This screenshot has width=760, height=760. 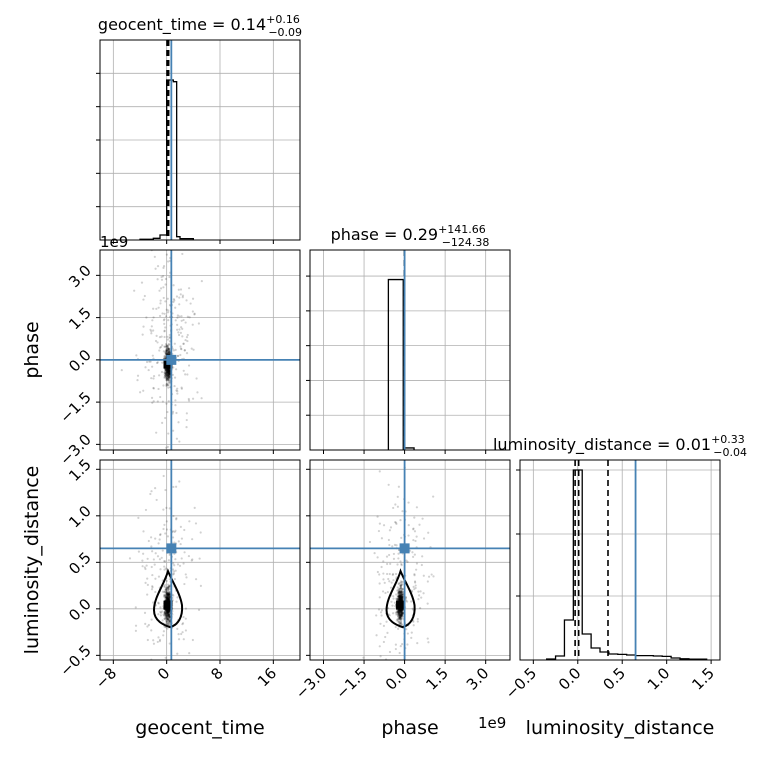 What do you see at coordinates (199, 728) in the screenshot?
I see `x-axis-label-geocent_time: geocent_time` at bounding box center [199, 728].